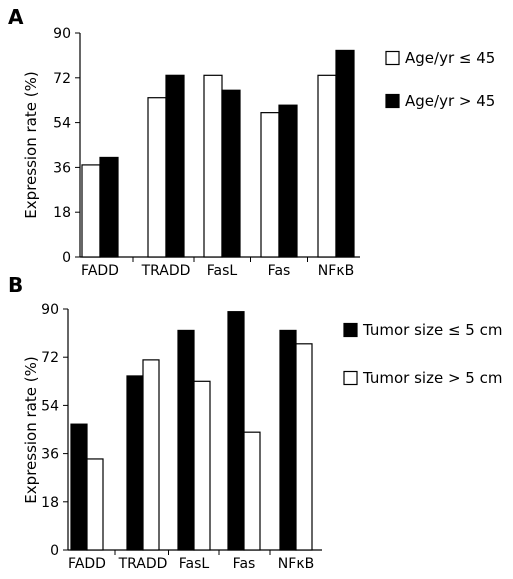 The image size is (513, 579). What do you see at coordinates (50, 310) in the screenshot?
I see `y-tick-label-b: 90` at bounding box center [50, 310].